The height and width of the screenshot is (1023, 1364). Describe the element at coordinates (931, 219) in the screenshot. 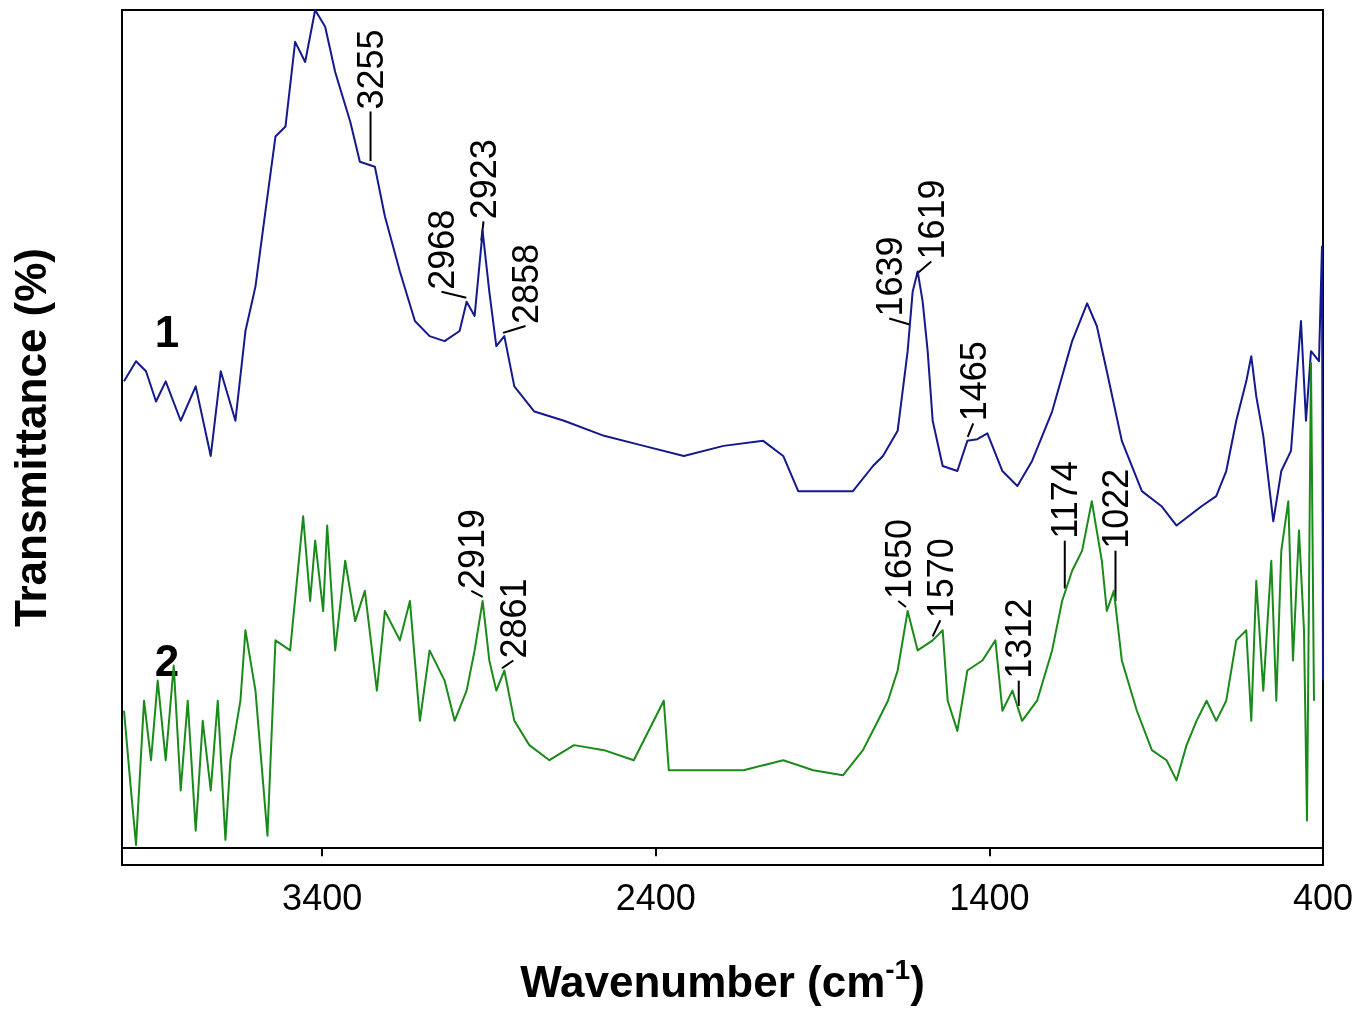

I see `annotation: 1619` at that location.